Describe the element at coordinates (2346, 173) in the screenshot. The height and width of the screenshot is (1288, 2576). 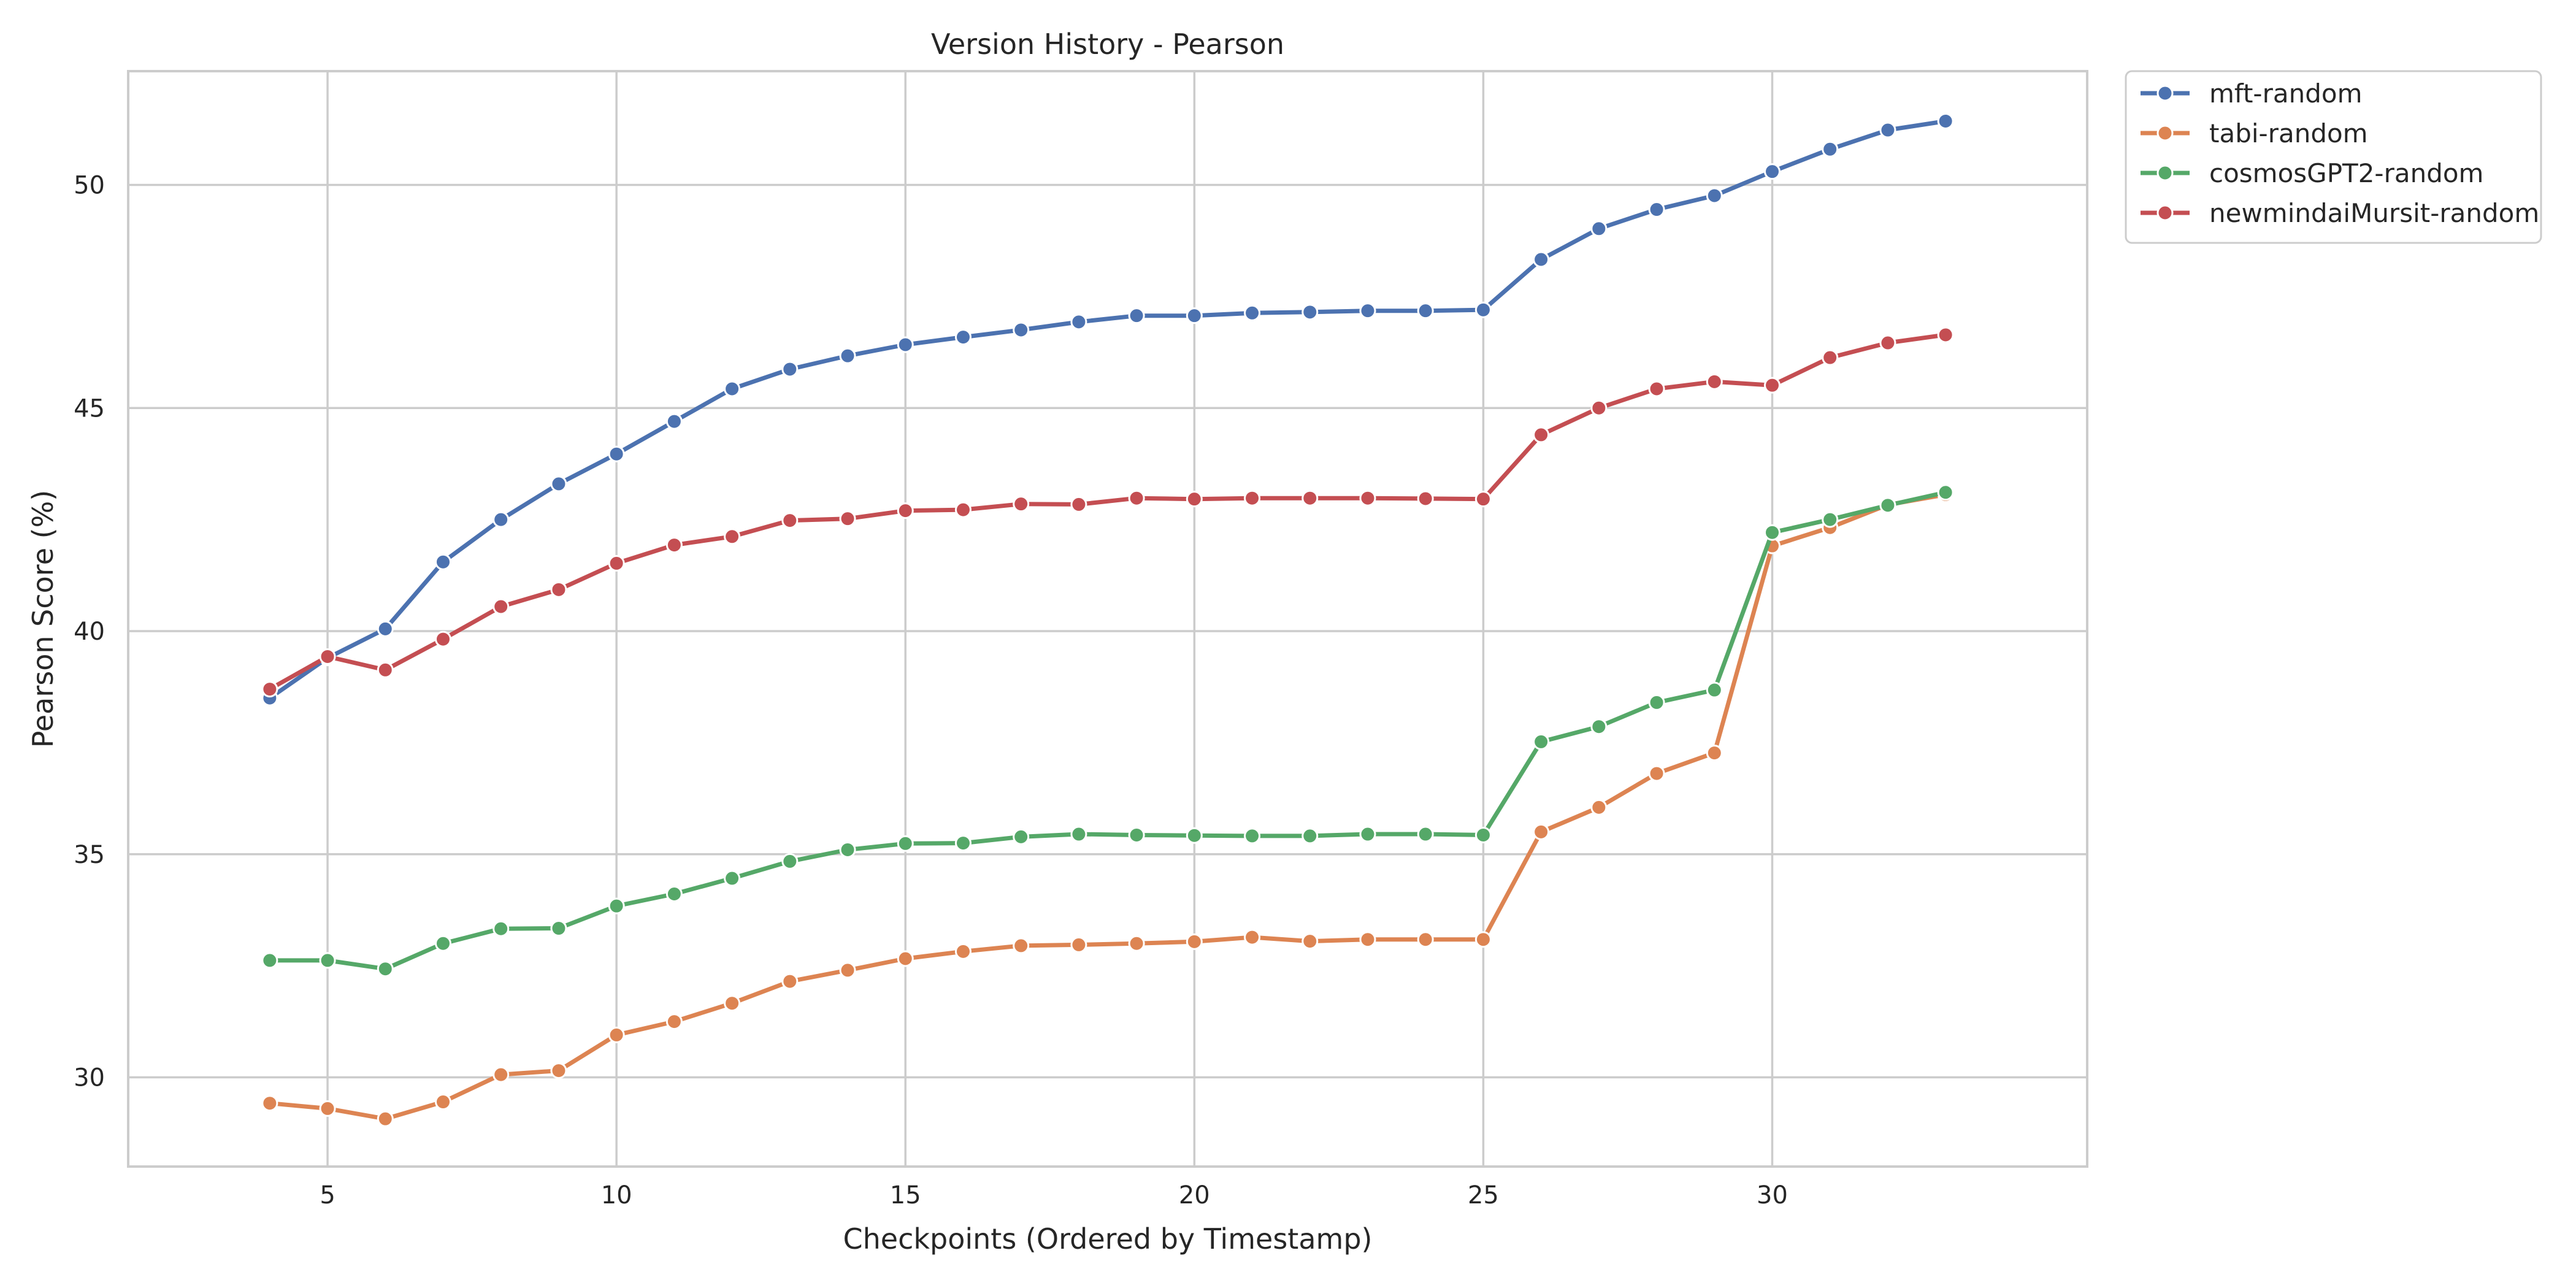
I see `legend-label: cosmosGPT2-random` at that location.